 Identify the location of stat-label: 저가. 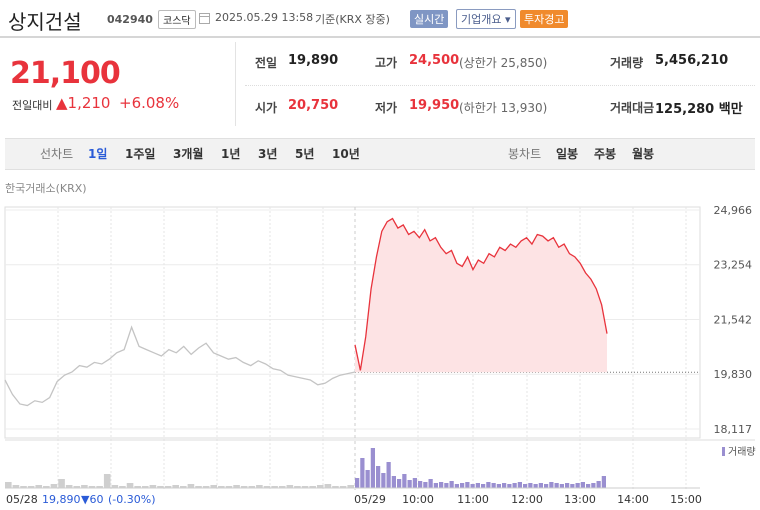
(386, 108).